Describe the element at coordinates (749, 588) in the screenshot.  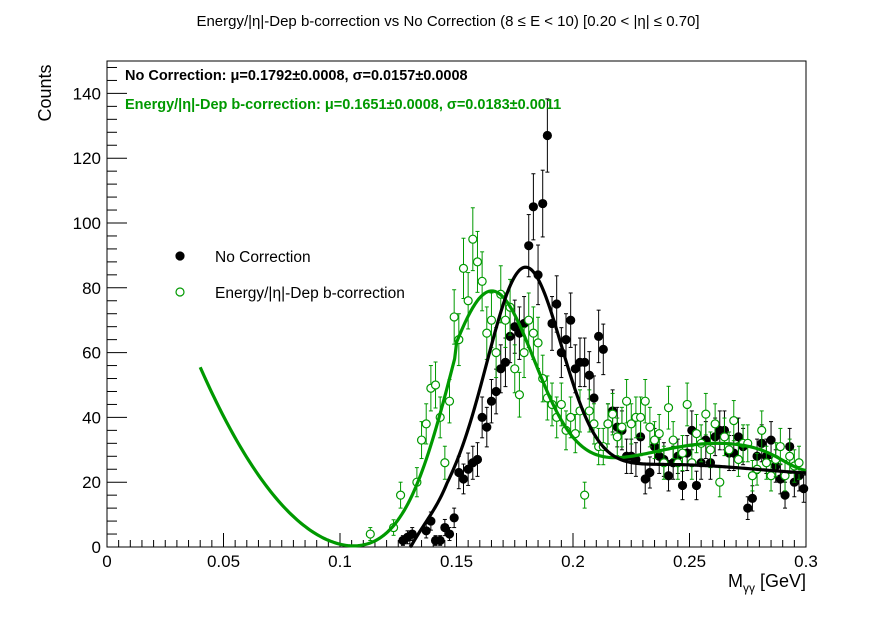
I see `x-axis-label-sub: γγ` at that location.